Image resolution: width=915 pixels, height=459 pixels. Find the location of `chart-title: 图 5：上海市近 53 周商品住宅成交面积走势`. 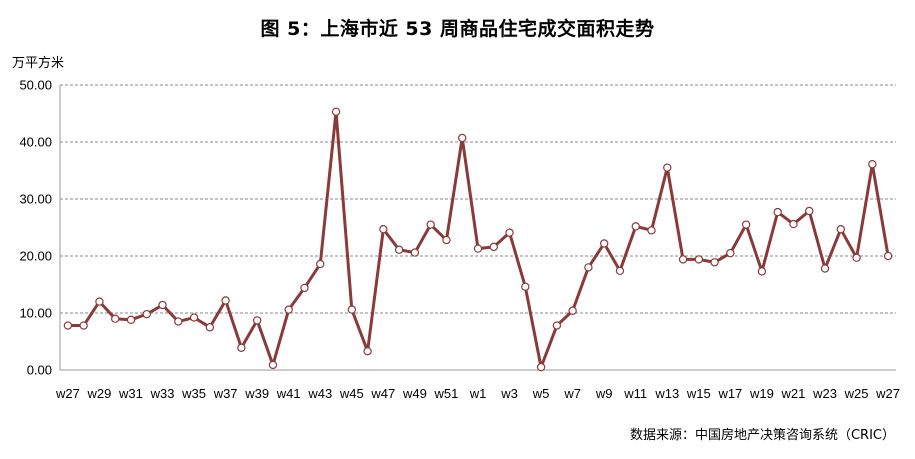

chart-title: 图 5：上海市近 53 周商品住宅成交面积走势 is located at coordinates (457, 29).